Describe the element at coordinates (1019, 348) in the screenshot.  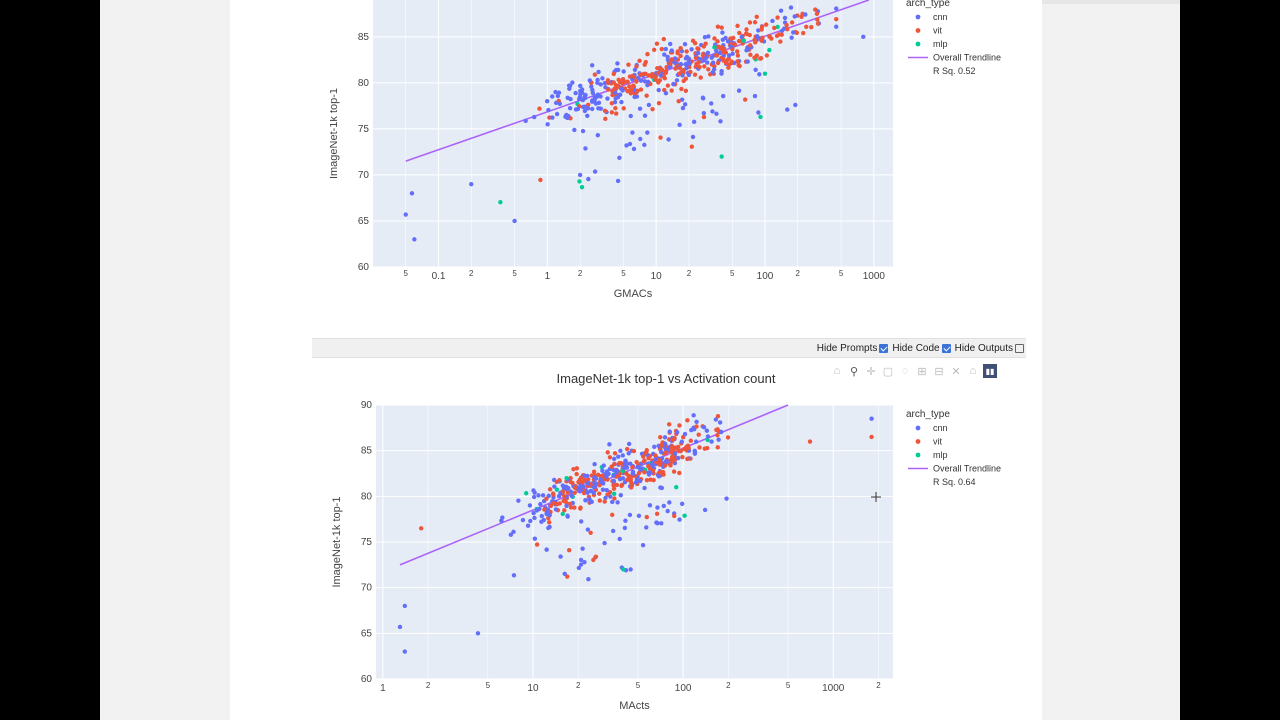
I see `hide-outputs-checkbox` at that location.